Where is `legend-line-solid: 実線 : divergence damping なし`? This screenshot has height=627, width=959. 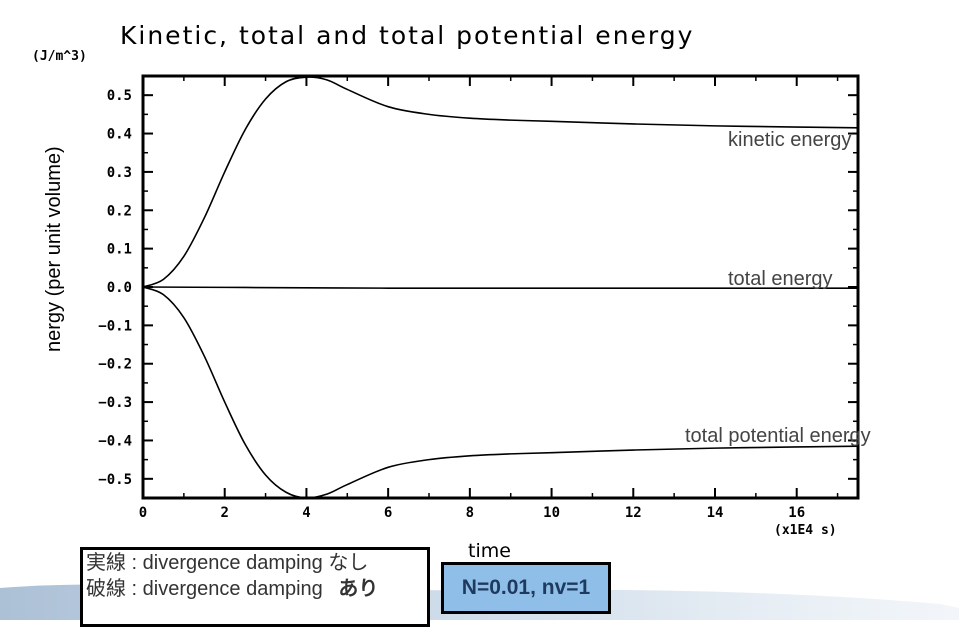
legend-line-solid: 実線 : divergence damping なし is located at coordinates (256, 563).